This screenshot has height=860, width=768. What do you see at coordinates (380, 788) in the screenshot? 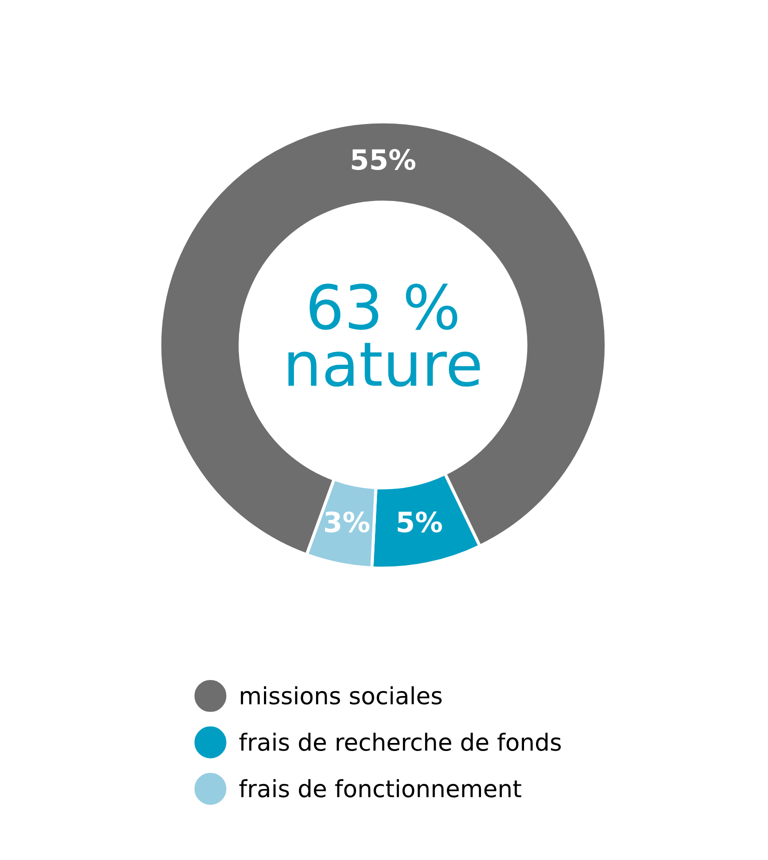
I see `legend-label: frais de fonctionnement` at bounding box center [380, 788].